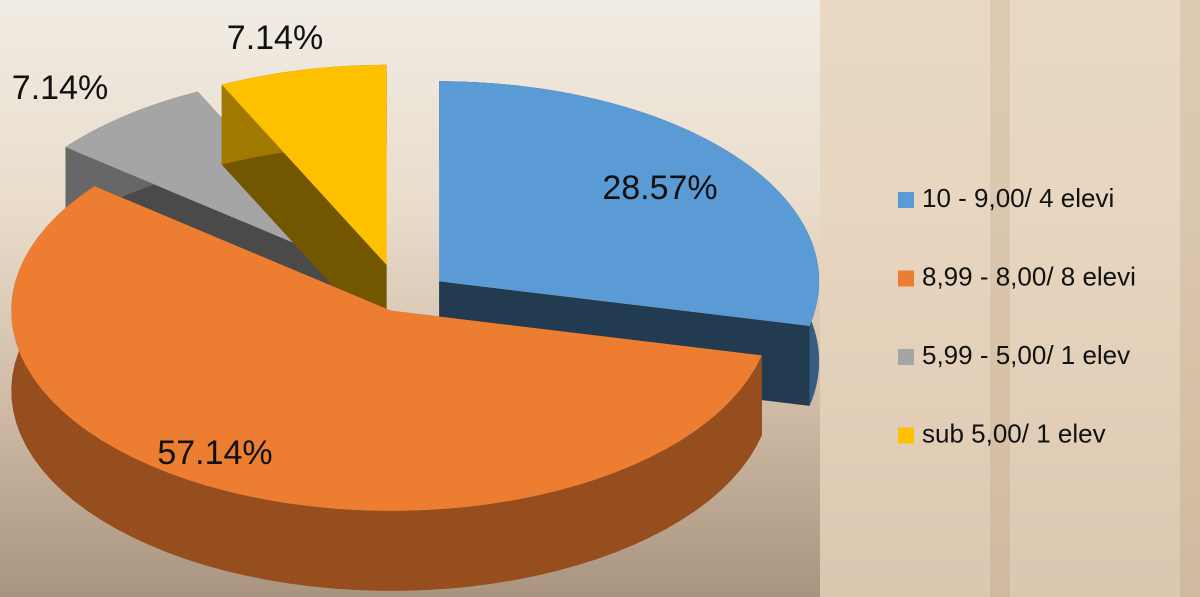  I want to click on data-label: 57.14%, so click(214, 453).